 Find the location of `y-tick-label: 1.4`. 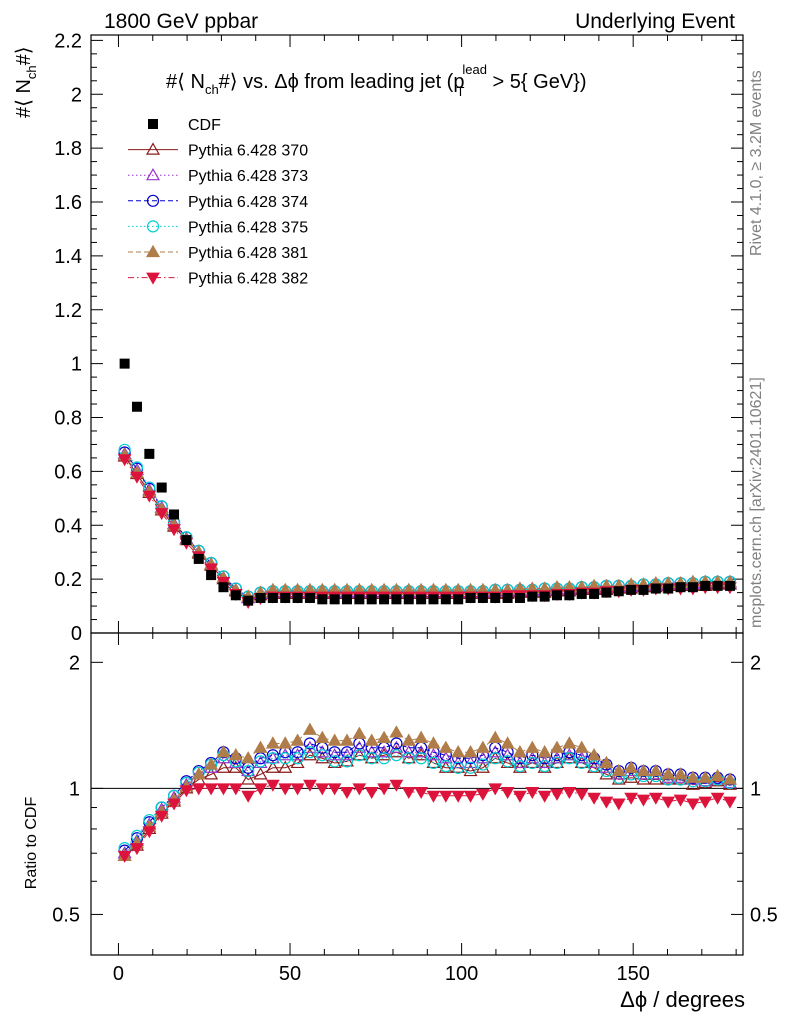

y-tick-label: 1.4 is located at coordinates (68, 257).